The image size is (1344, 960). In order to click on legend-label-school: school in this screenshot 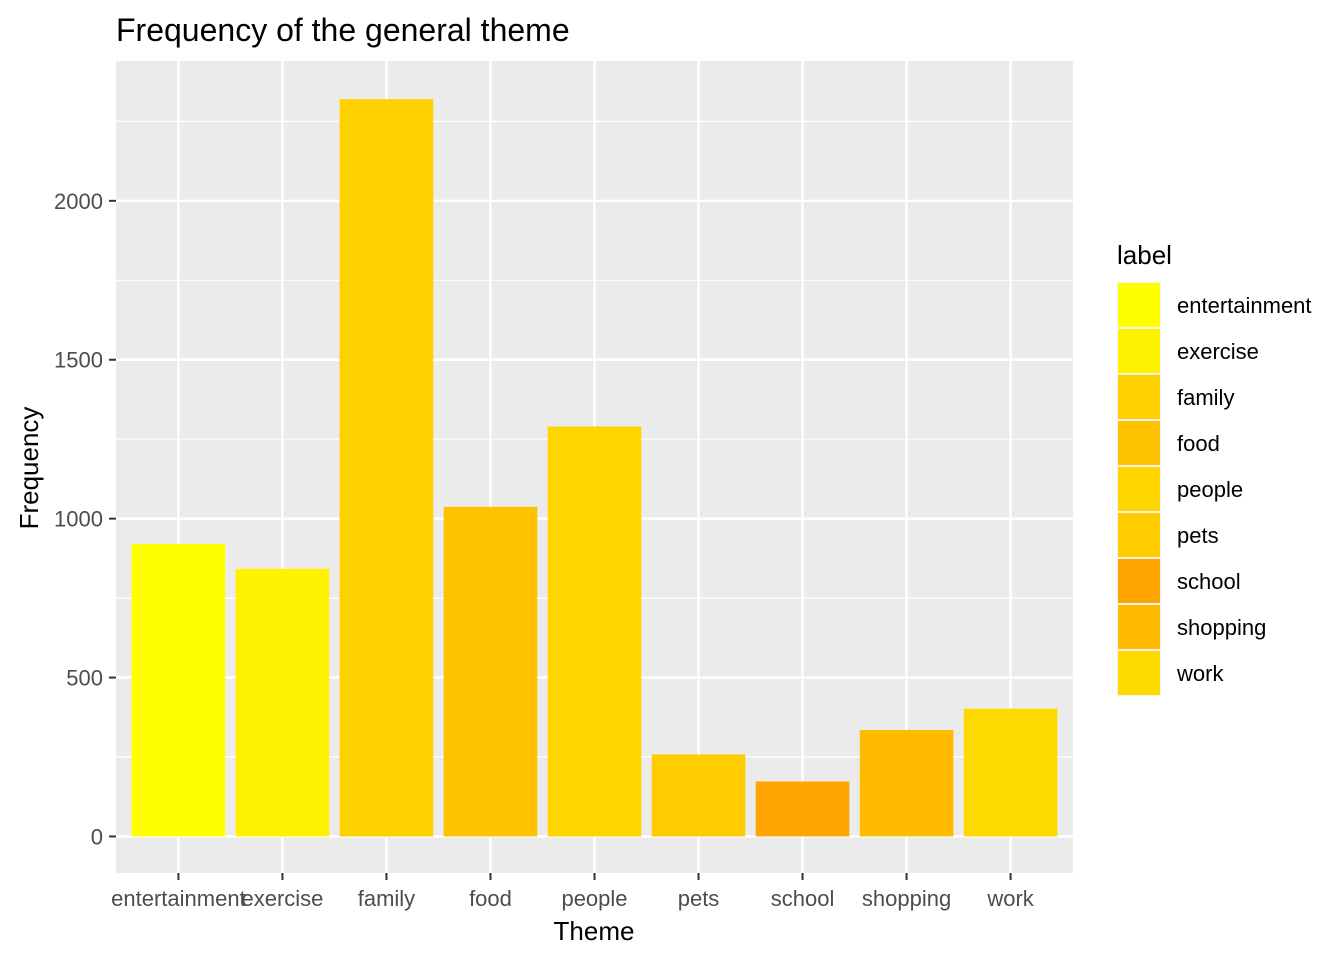, I will do `click(1209, 581)`.